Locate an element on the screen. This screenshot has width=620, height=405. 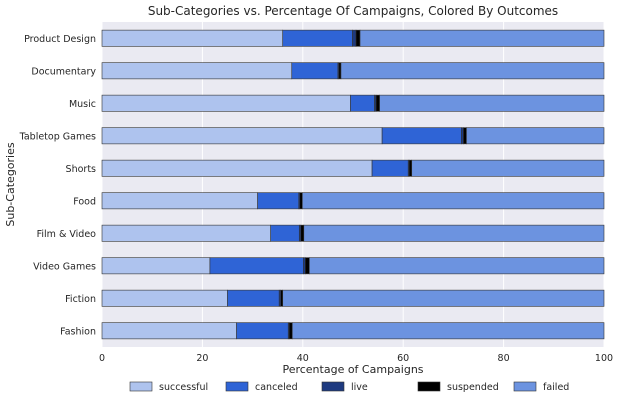
legend-label: suspended is located at coordinates (473, 387).